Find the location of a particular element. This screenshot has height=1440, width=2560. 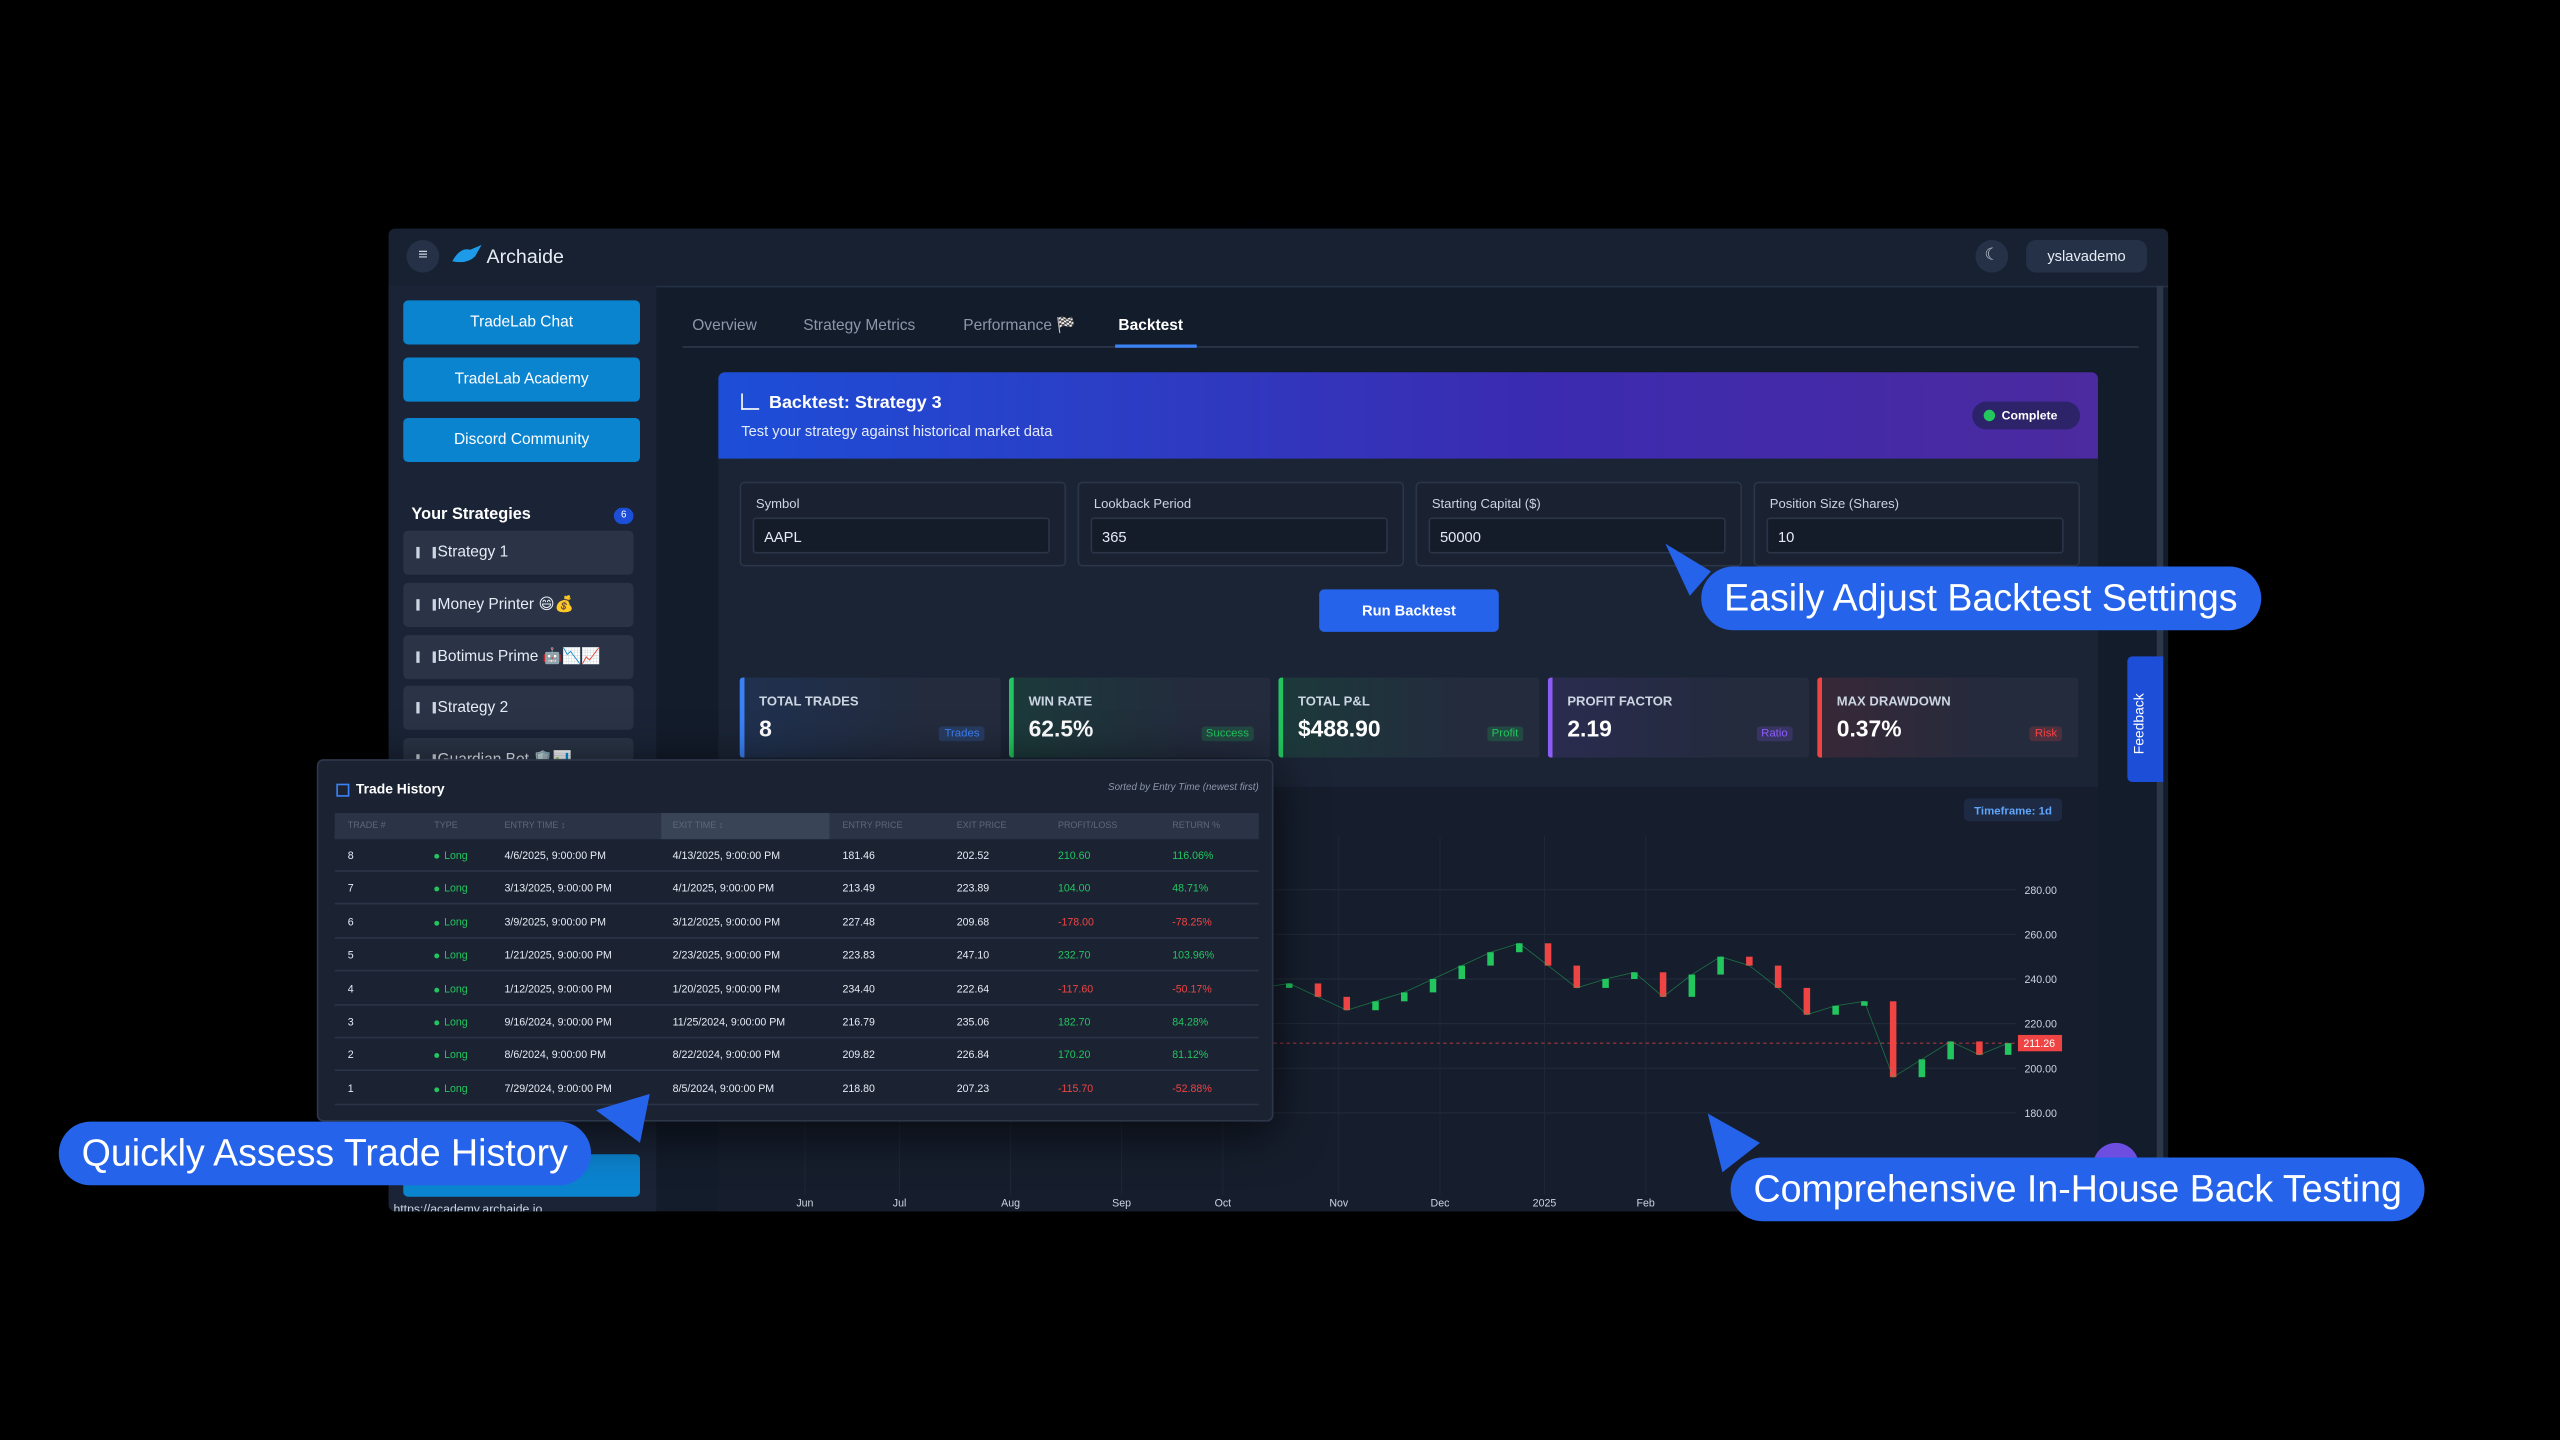

table-cell: 218.80 is located at coordinates (858, 1089).